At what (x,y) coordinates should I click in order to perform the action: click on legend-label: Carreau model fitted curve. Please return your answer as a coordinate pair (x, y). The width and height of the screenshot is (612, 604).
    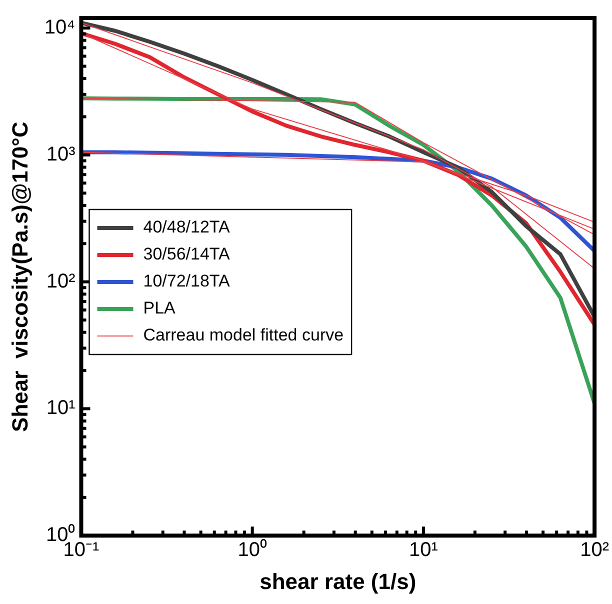
    Looking at the image, I should click on (243, 335).